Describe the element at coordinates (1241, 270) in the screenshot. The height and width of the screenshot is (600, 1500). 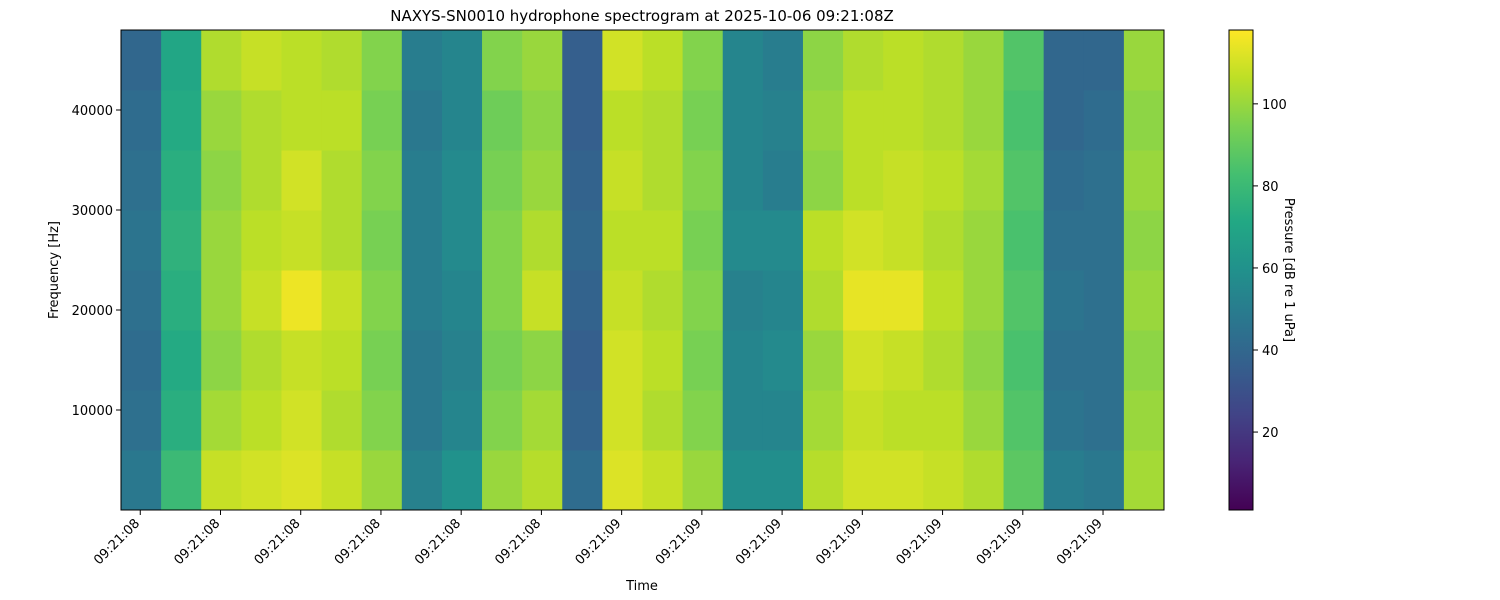
I see `colorbar` at that location.